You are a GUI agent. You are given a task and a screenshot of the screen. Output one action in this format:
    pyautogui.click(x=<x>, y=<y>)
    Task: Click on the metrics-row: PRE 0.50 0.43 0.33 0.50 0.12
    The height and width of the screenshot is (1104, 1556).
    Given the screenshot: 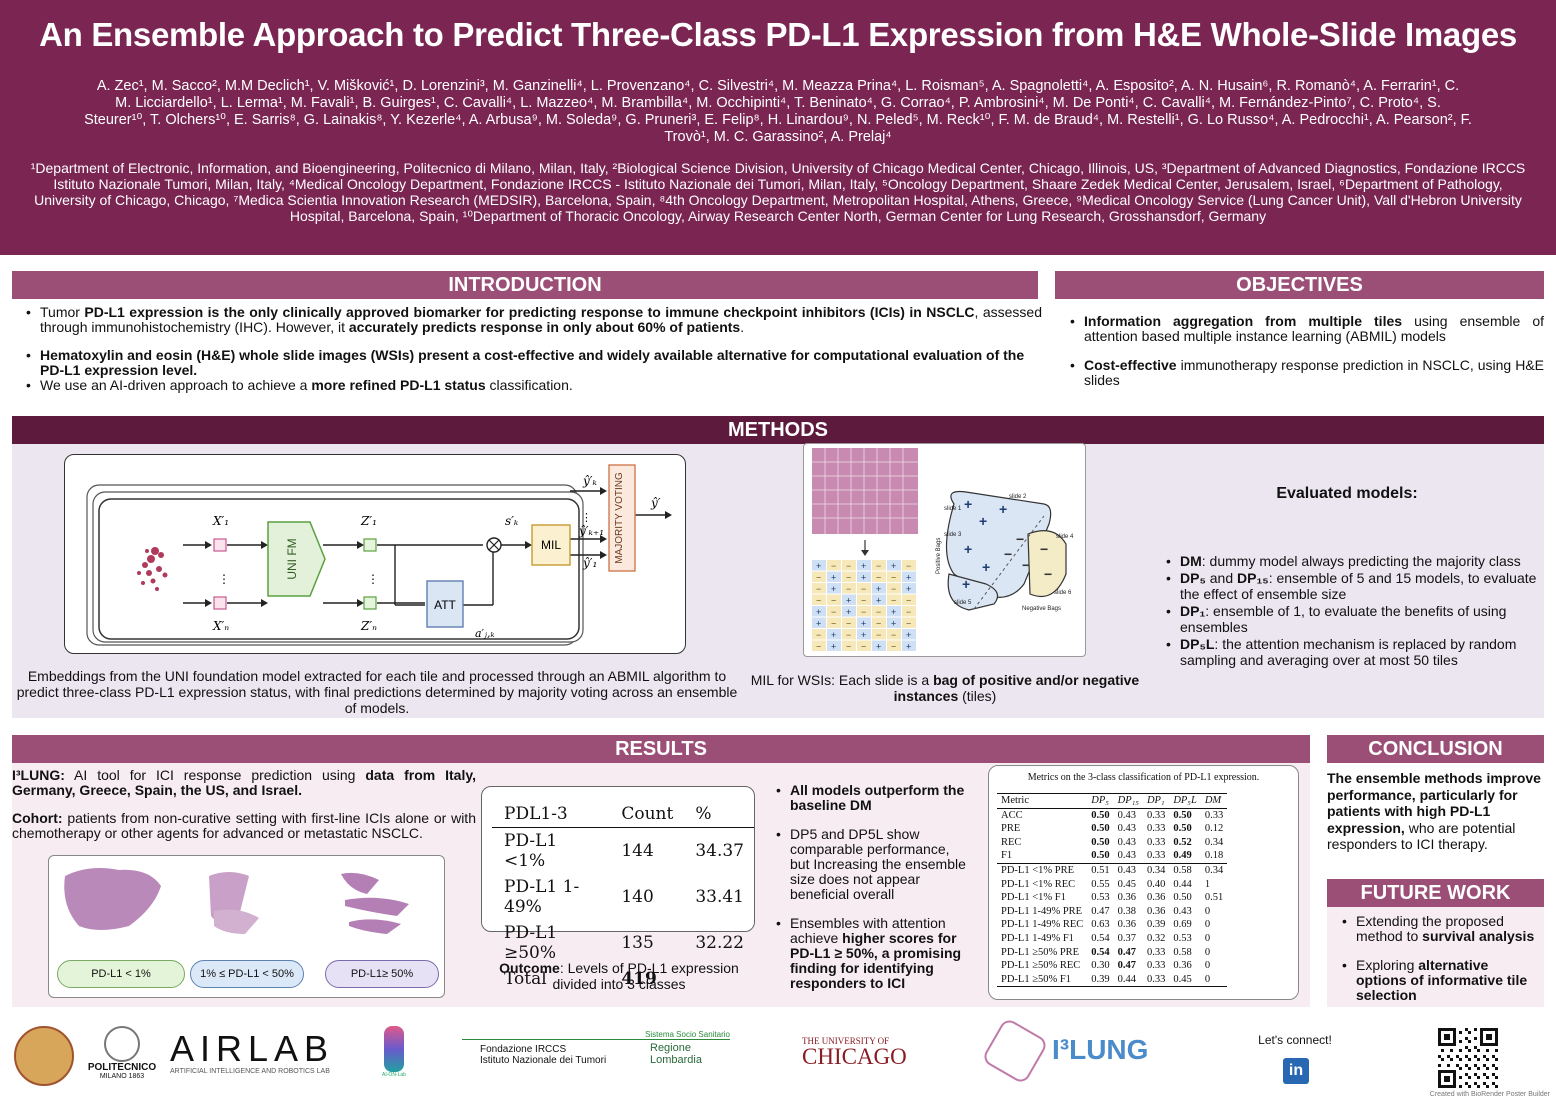 What is the action you would take?
    pyautogui.click(x=1112, y=829)
    